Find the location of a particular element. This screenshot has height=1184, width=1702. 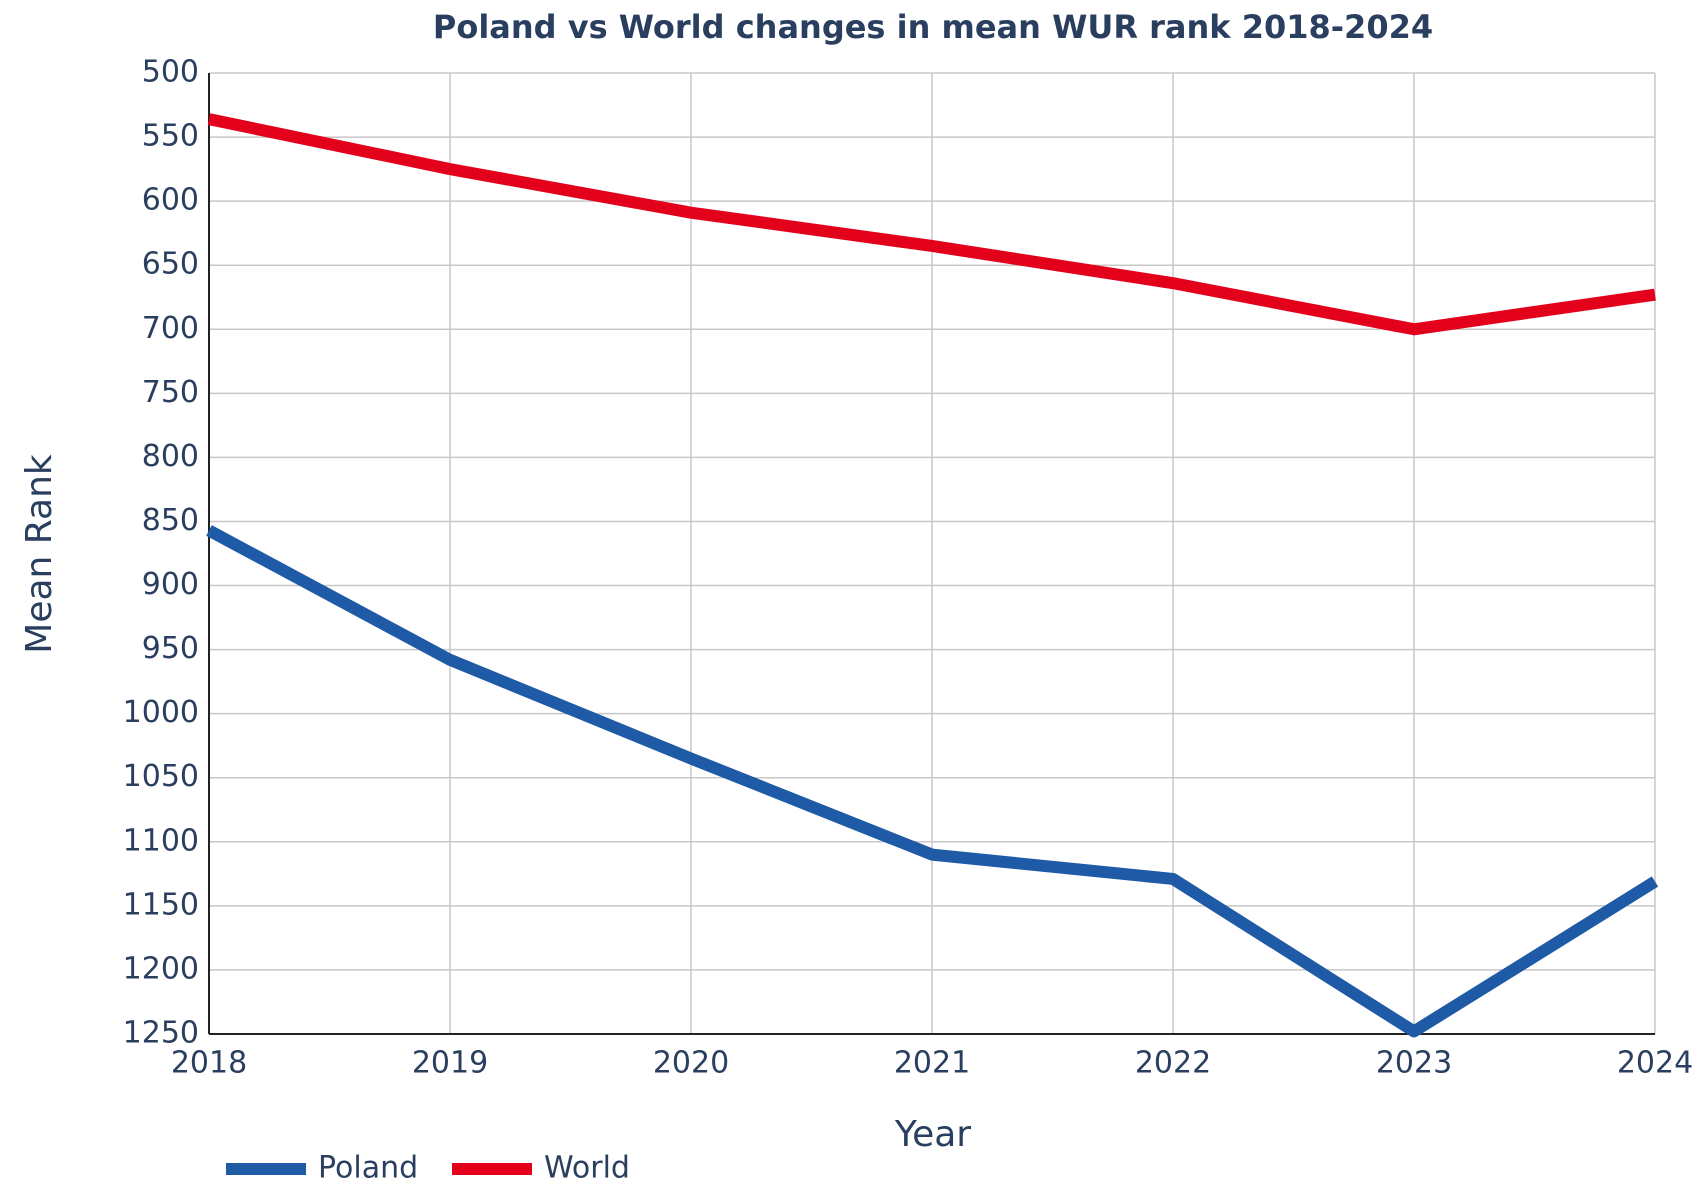

y-tick-label: 1150 is located at coordinates (161, 904).